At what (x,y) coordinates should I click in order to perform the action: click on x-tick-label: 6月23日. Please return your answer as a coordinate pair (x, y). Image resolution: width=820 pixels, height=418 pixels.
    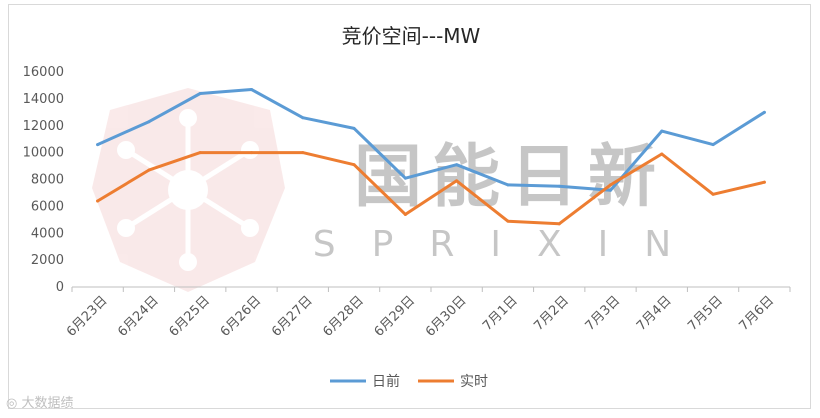
    Looking at the image, I should click on (87, 316).